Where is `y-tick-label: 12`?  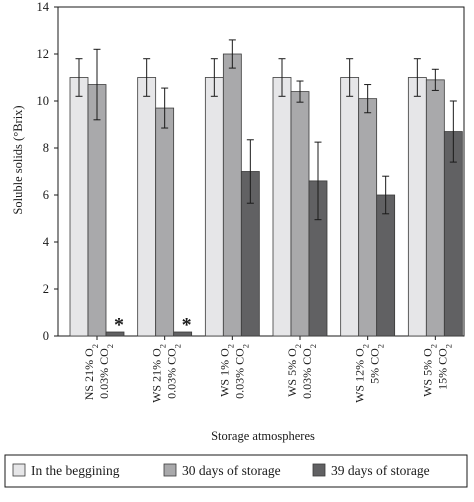 y-tick-label: 12 is located at coordinates (43, 54).